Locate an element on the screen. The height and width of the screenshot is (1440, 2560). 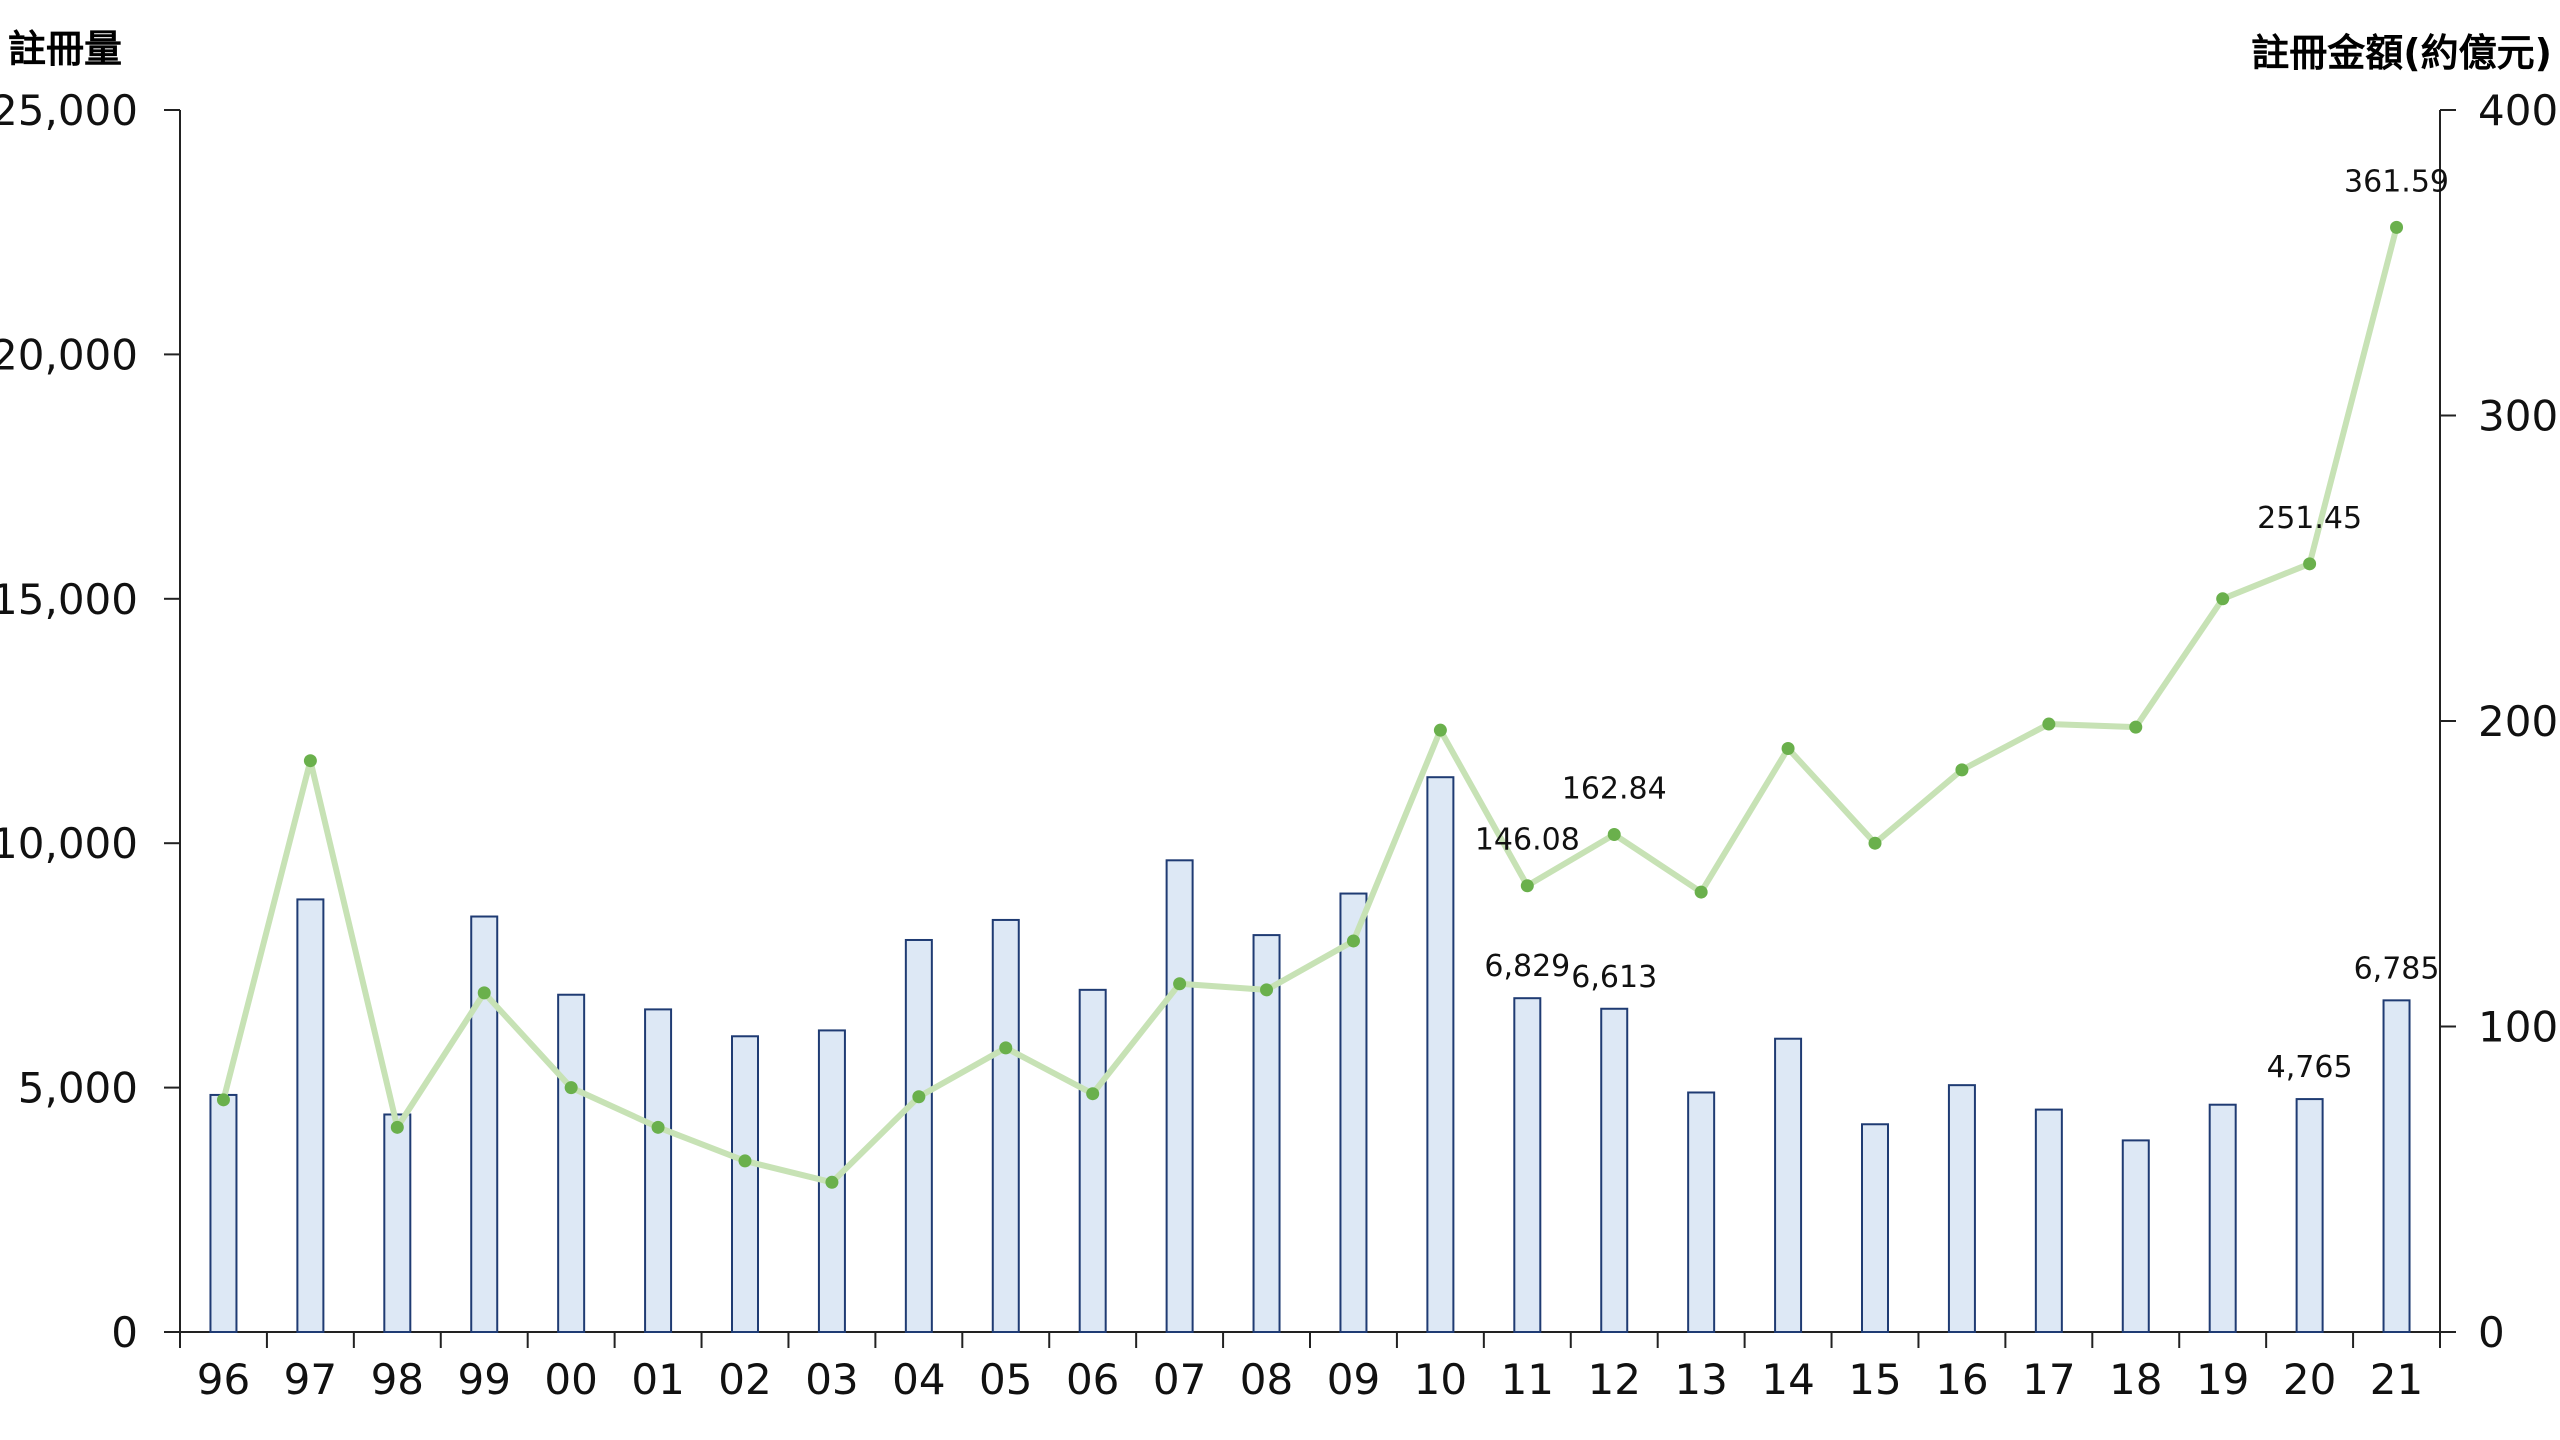
bar-value-label: 6,785 is located at coordinates (2397, 968).